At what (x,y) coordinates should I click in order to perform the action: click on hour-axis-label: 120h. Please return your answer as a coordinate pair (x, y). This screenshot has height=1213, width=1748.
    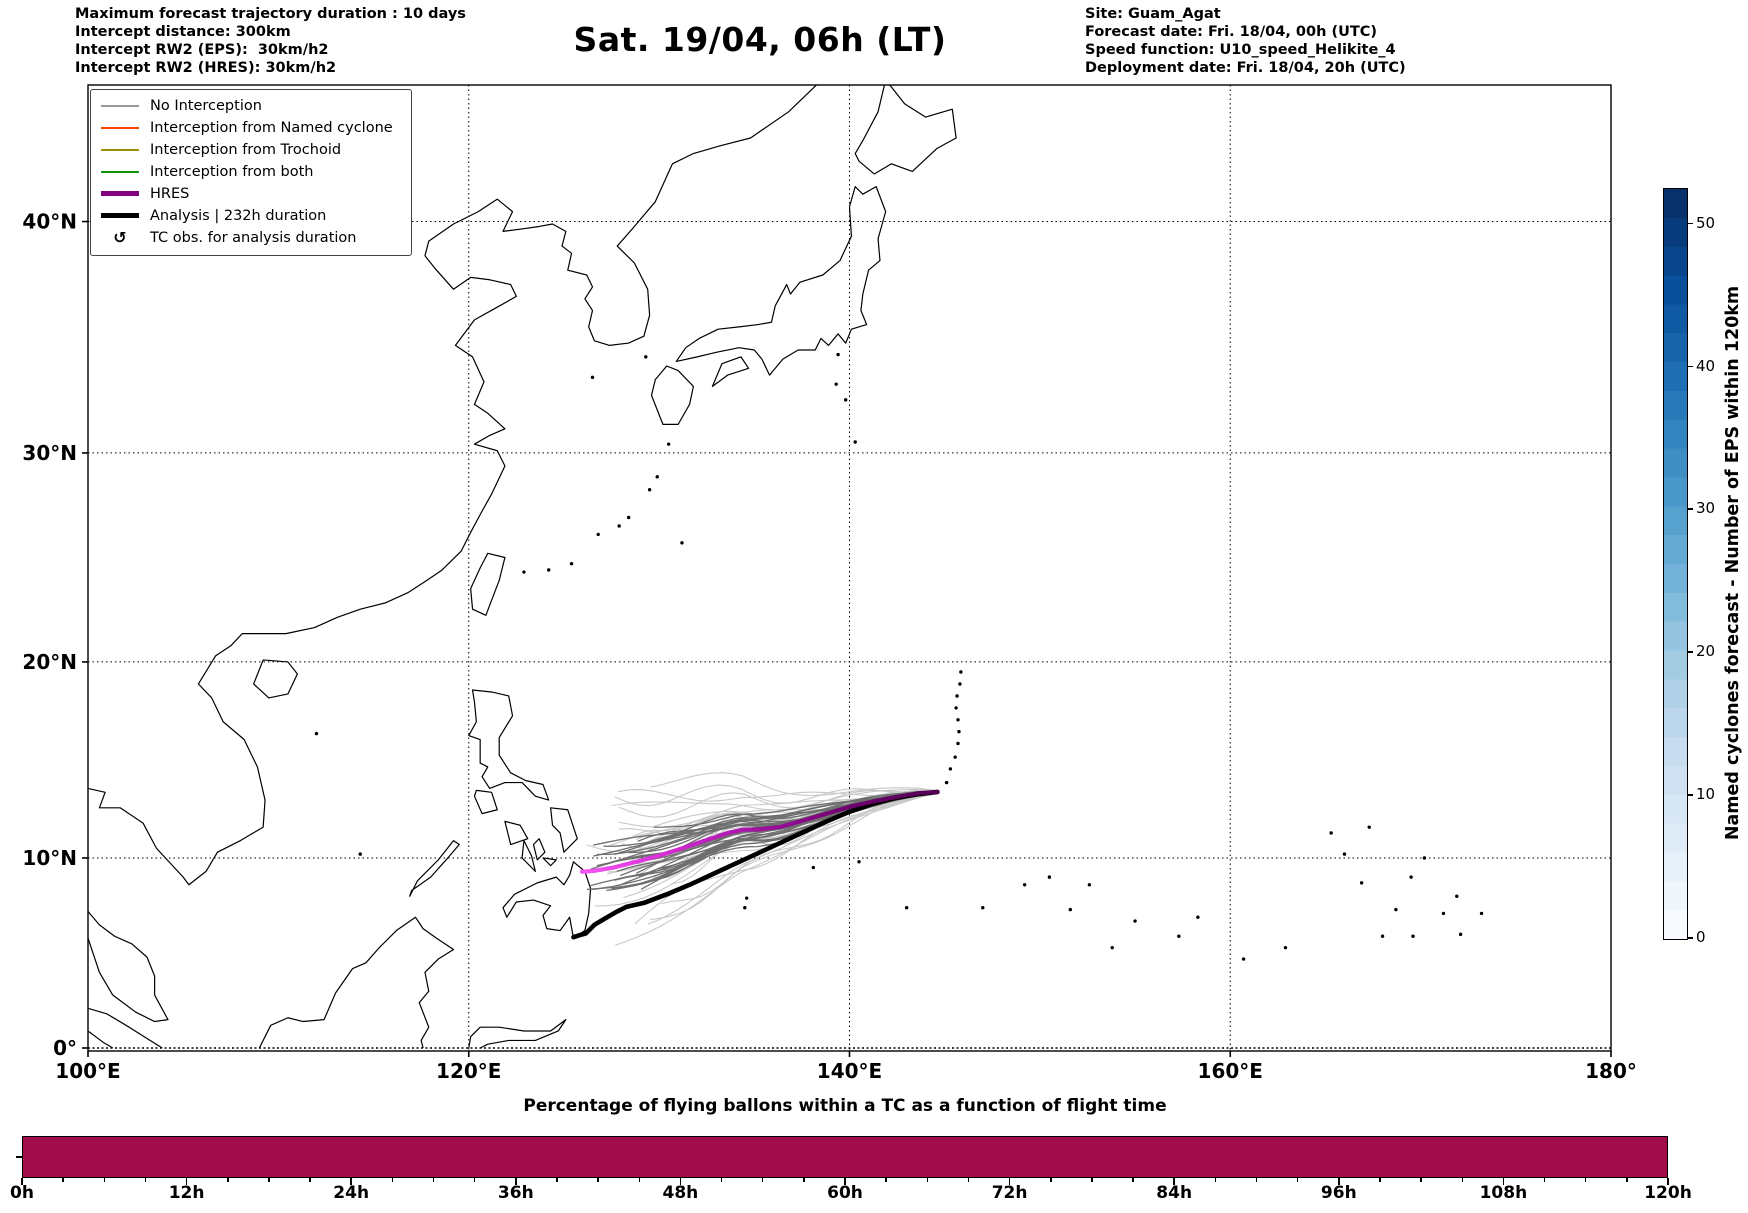
    Looking at the image, I should click on (1668, 1193).